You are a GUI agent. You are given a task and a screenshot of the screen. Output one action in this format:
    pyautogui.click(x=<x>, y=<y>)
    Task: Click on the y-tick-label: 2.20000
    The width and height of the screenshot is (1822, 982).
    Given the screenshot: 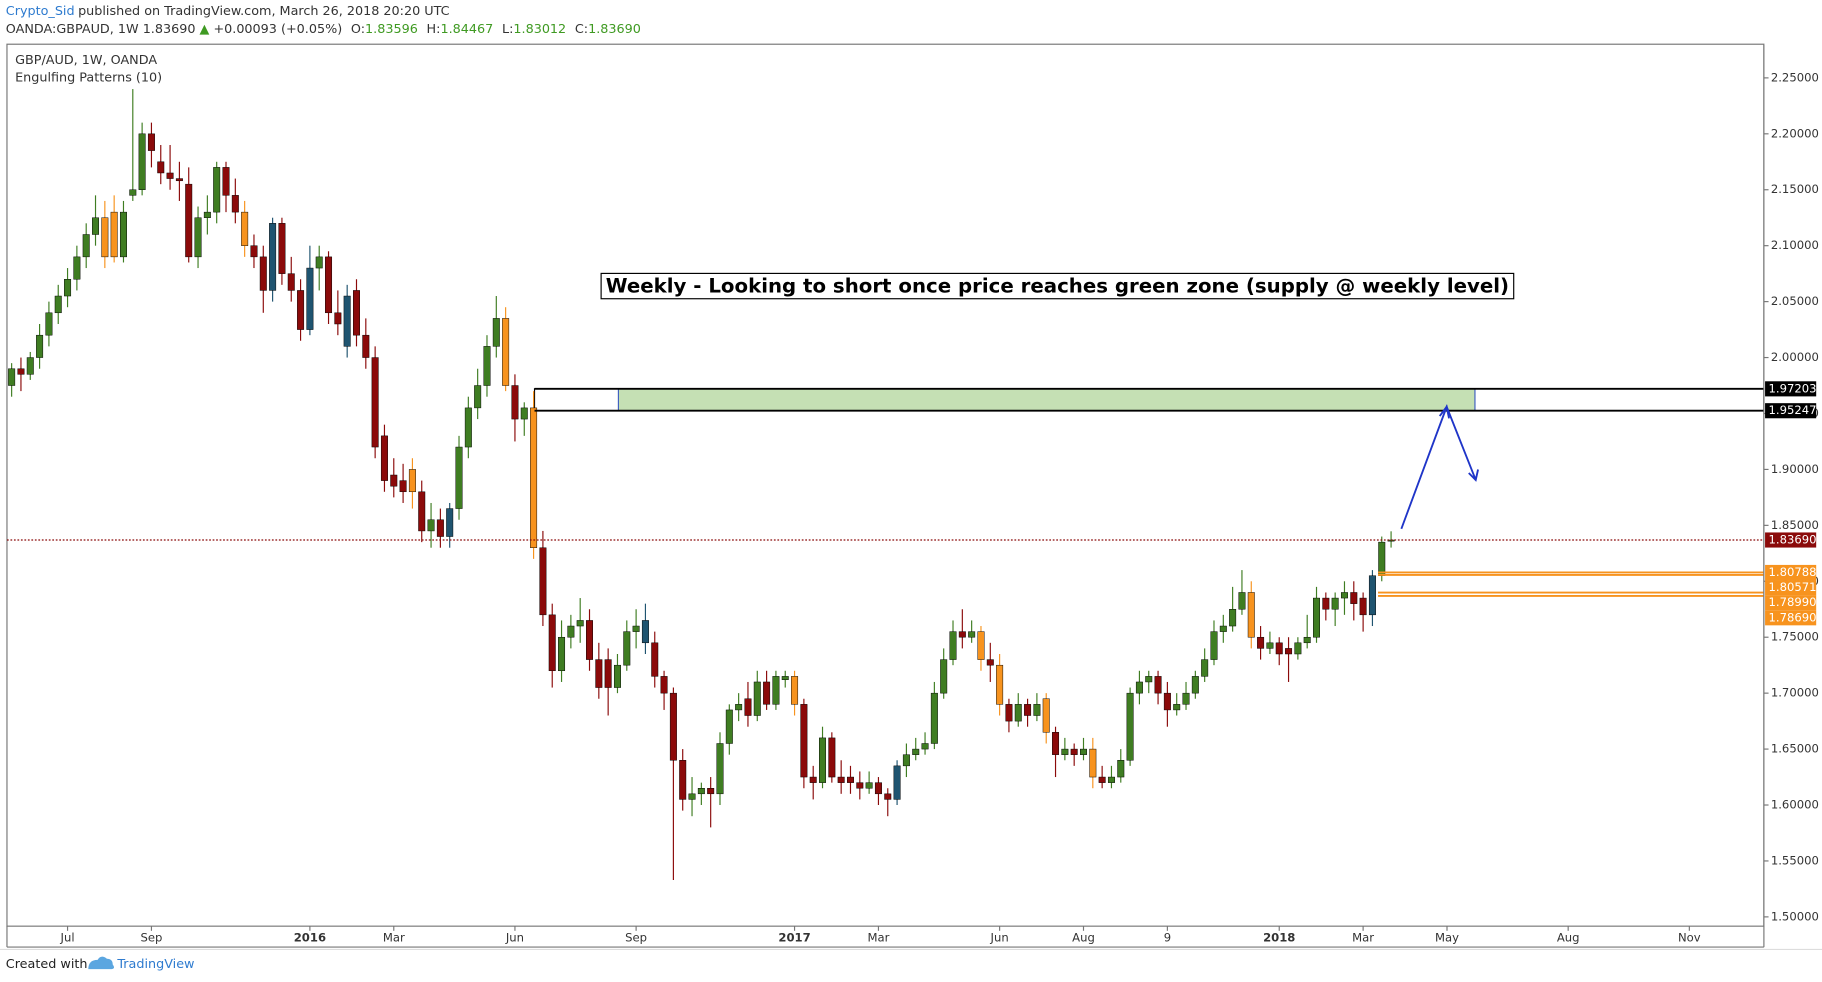 What is the action you would take?
    pyautogui.click(x=1795, y=133)
    